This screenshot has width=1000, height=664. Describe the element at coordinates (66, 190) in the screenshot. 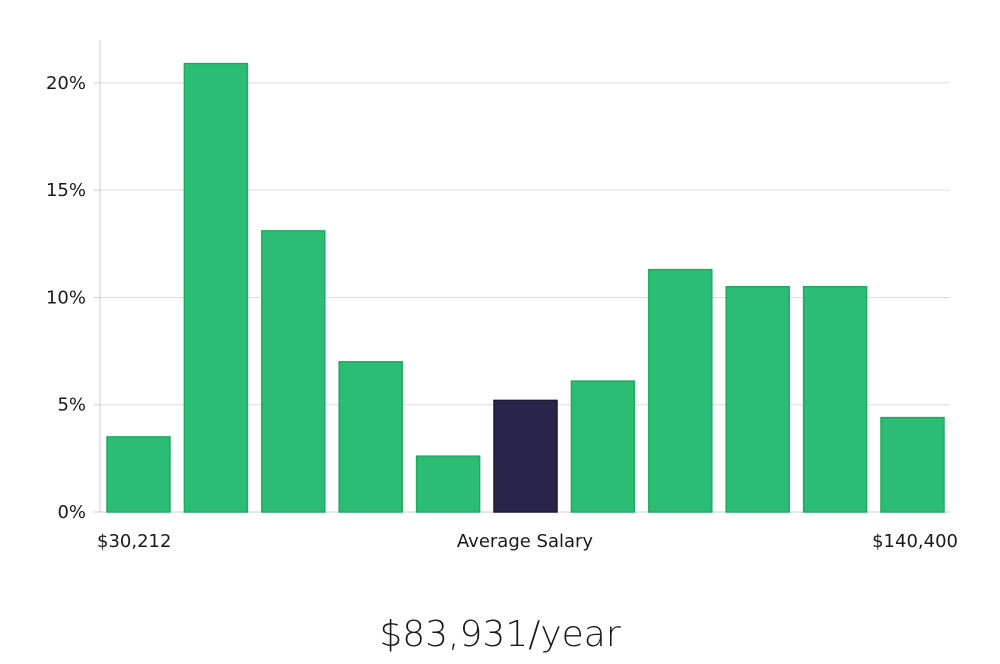

I see `y-tick-label: 15%` at that location.